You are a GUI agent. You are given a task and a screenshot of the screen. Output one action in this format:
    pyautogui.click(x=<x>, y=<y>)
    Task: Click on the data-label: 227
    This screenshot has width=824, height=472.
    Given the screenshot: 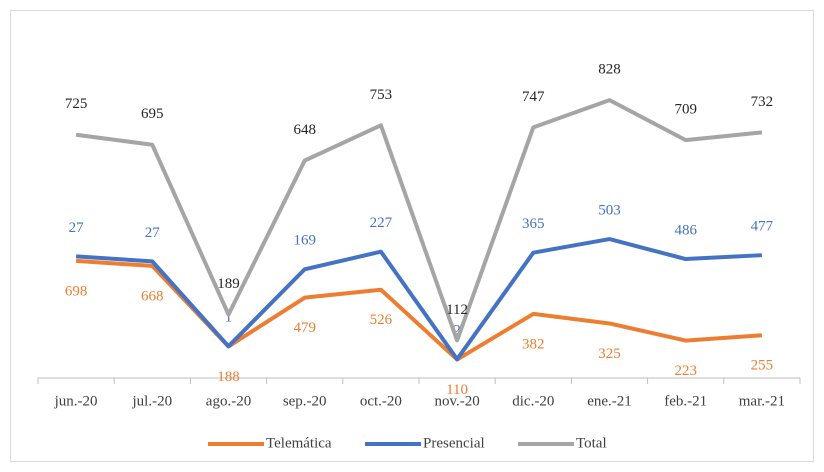 What is the action you would take?
    pyautogui.click(x=381, y=223)
    